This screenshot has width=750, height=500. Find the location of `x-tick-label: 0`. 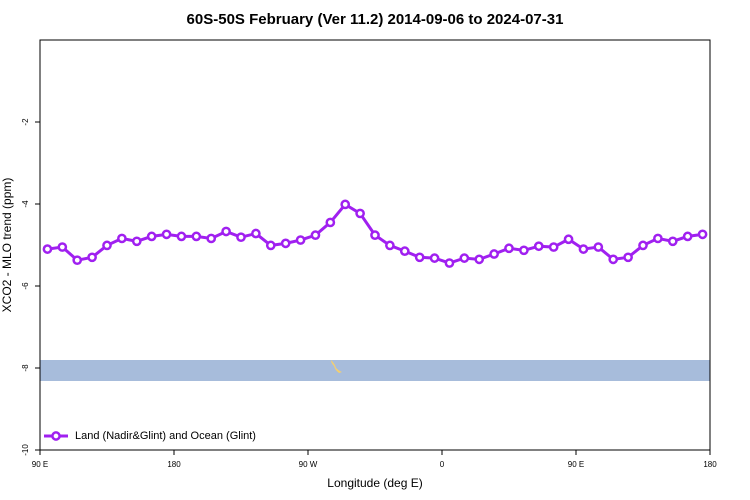

x-tick-label: 0 is located at coordinates (442, 464).